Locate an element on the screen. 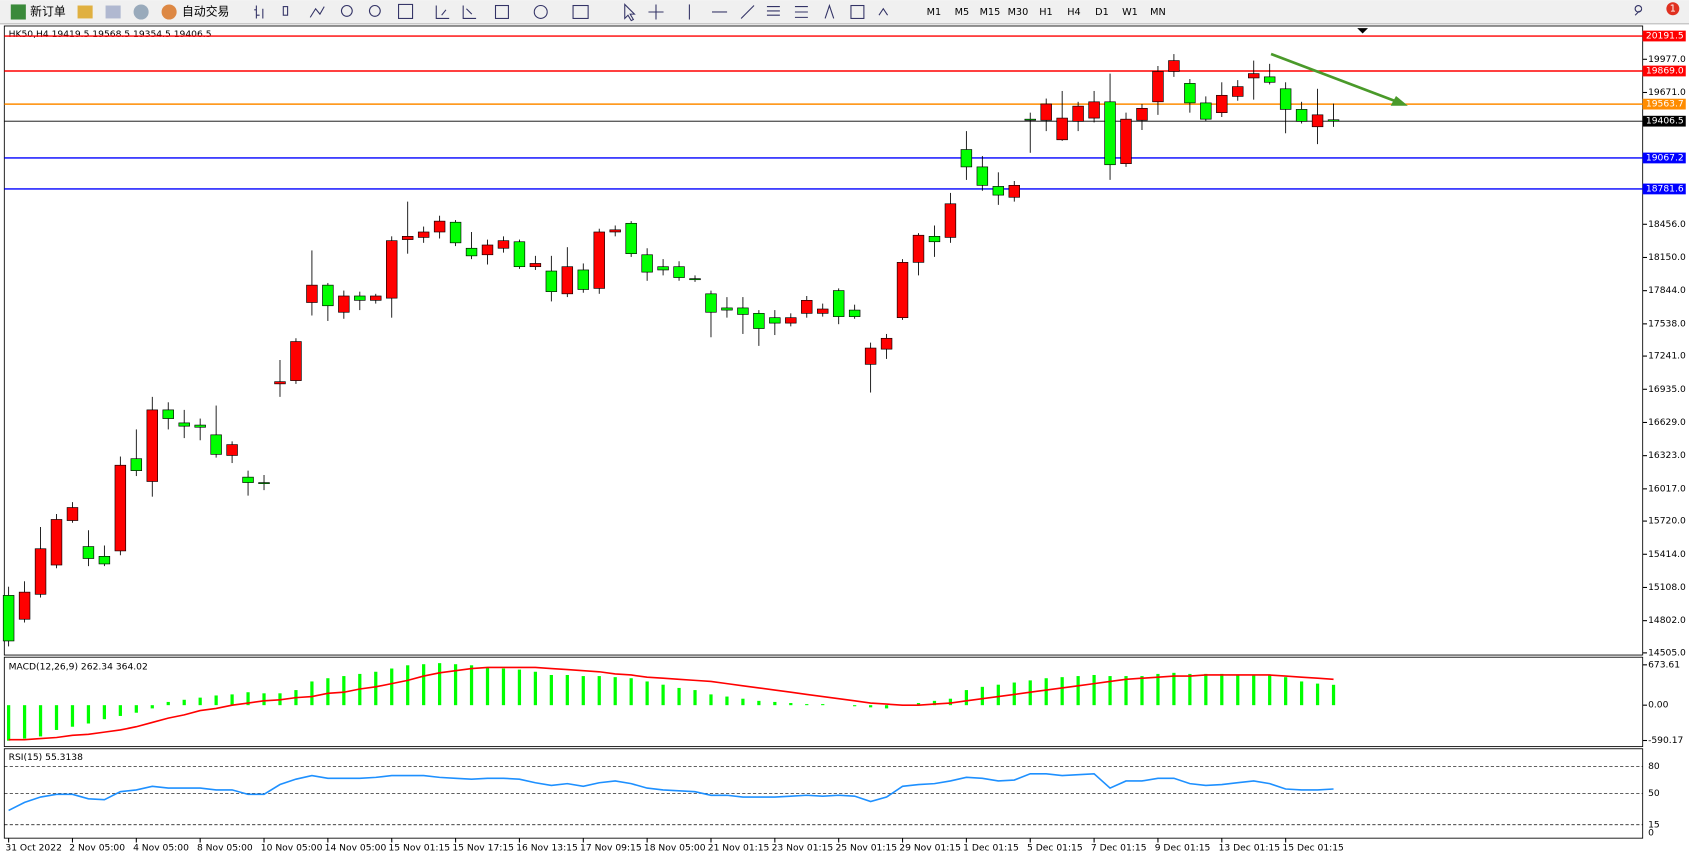 This screenshot has width=1689, height=862. candle-icon is located at coordinates (285, 11).